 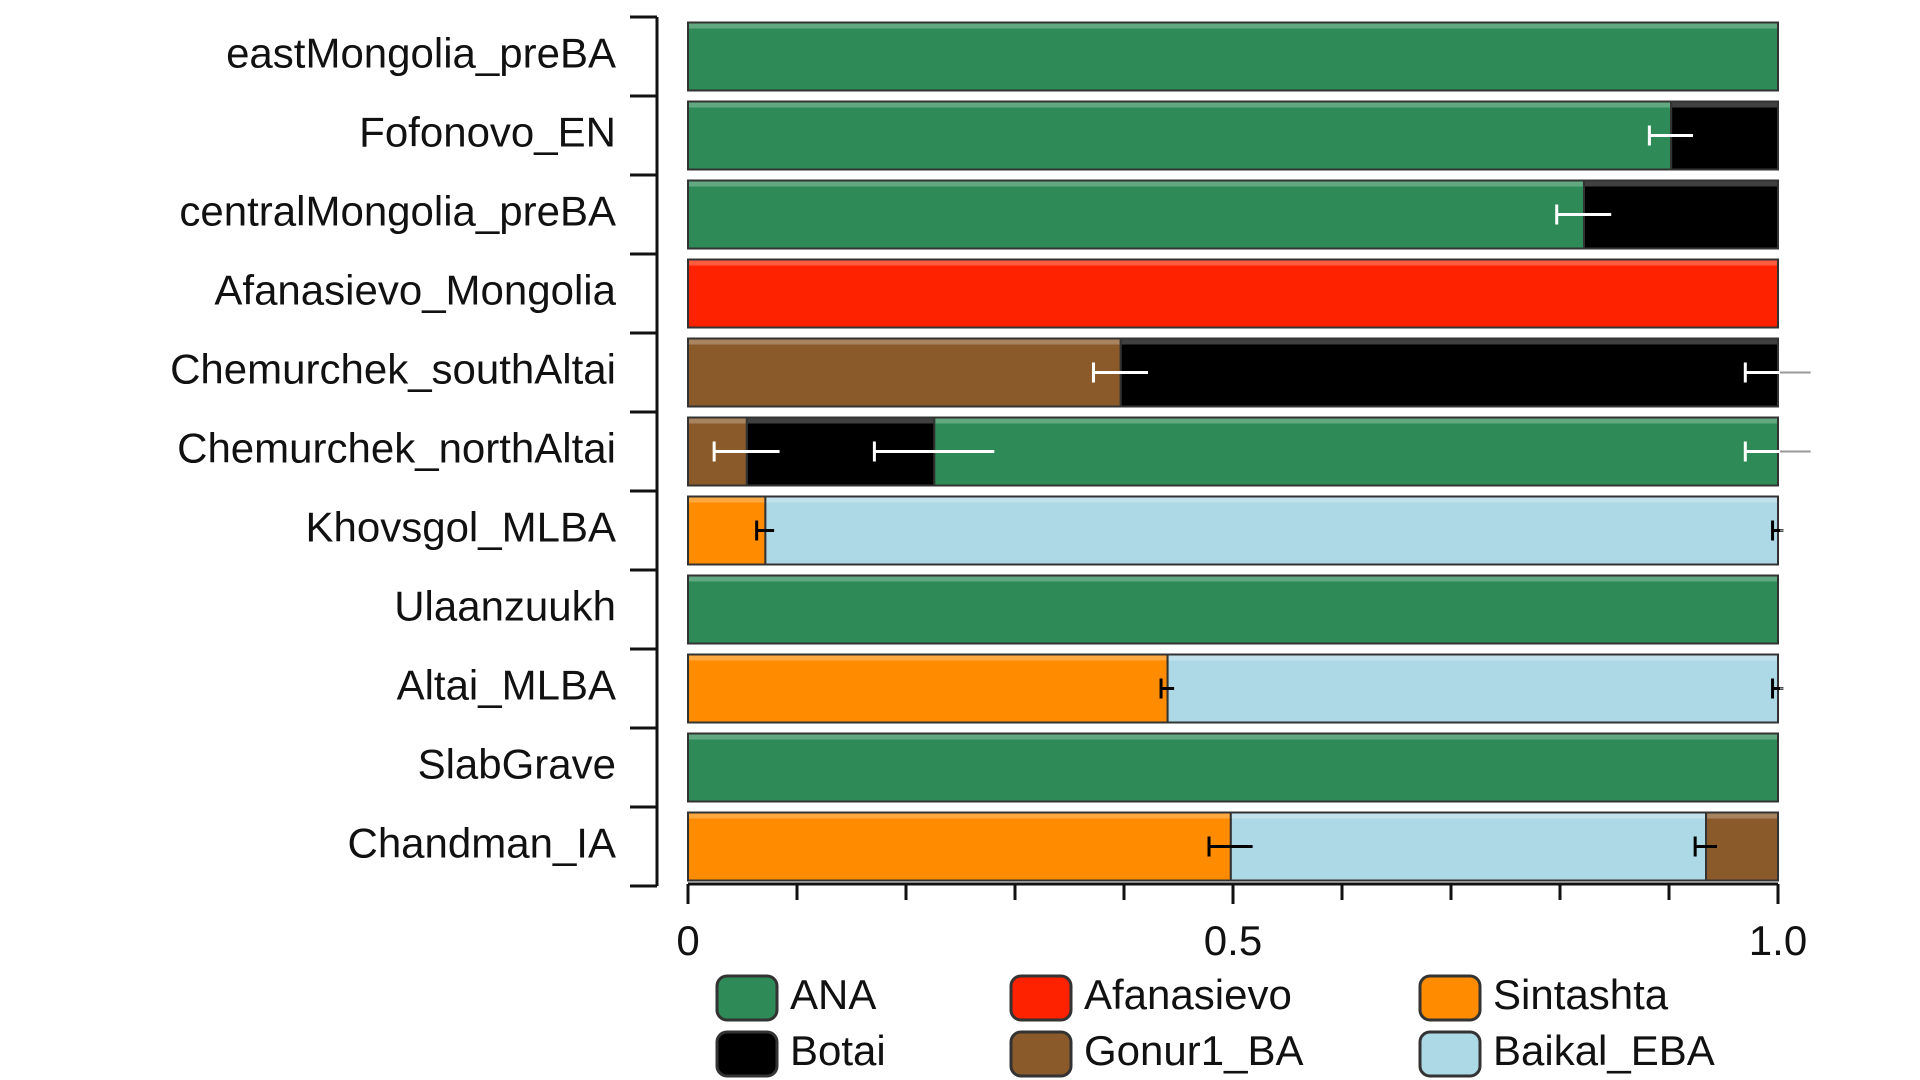 I want to click on legend-label: Baikal_EBA, so click(x=1604, y=1050).